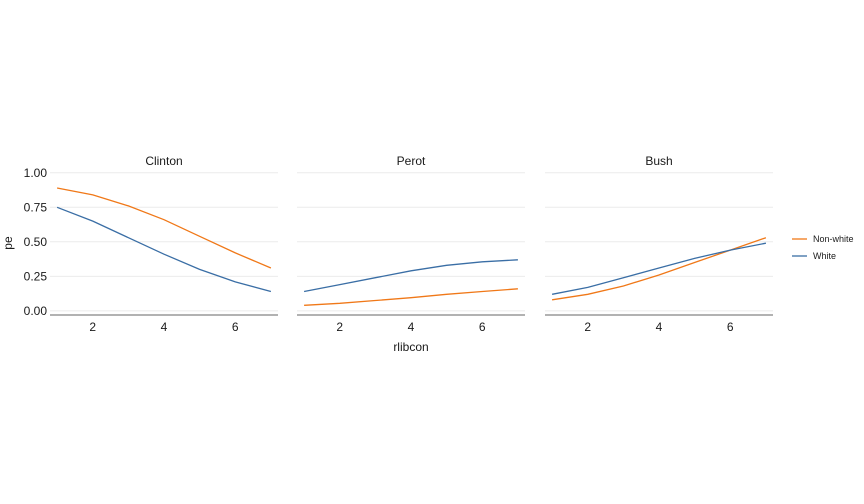  Describe the element at coordinates (658, 161) in the screenshot. I see `panel-title: Bush` at that location.